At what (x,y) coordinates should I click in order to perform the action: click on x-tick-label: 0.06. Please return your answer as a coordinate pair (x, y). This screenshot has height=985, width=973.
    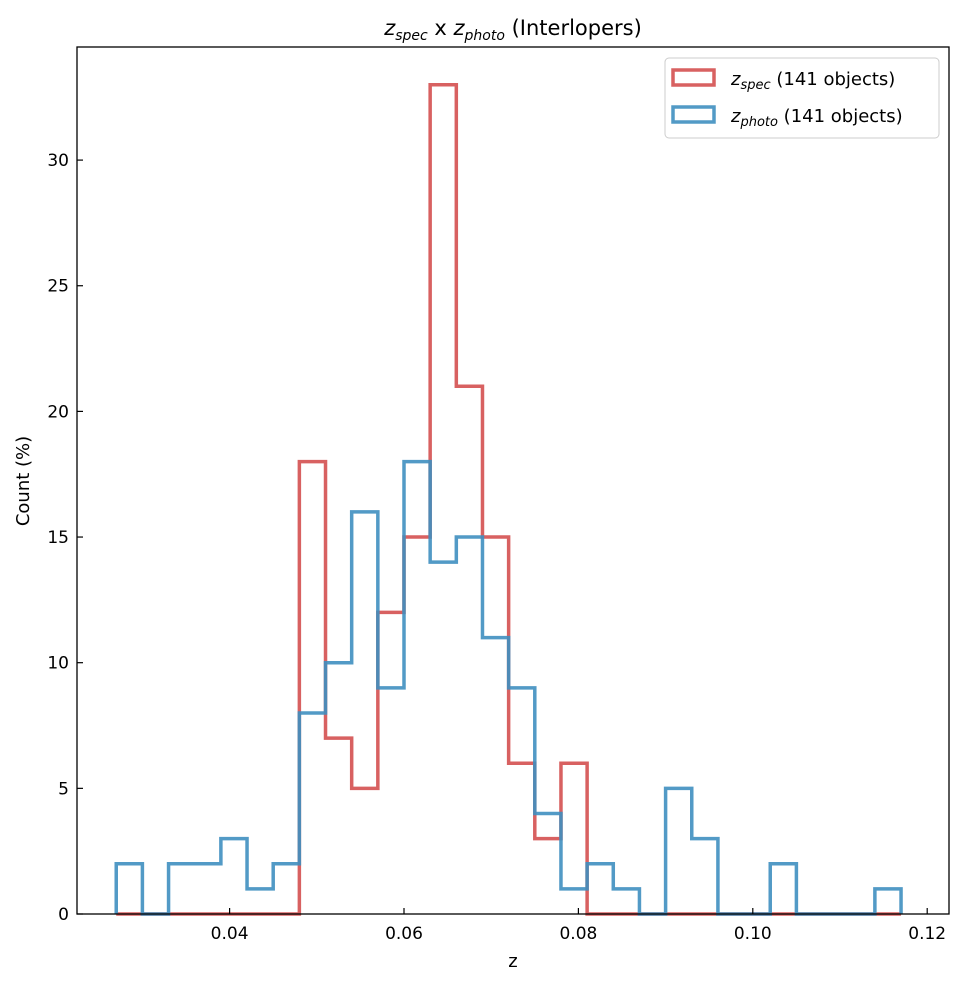
    Looking at the image, I should click on (404, 934).